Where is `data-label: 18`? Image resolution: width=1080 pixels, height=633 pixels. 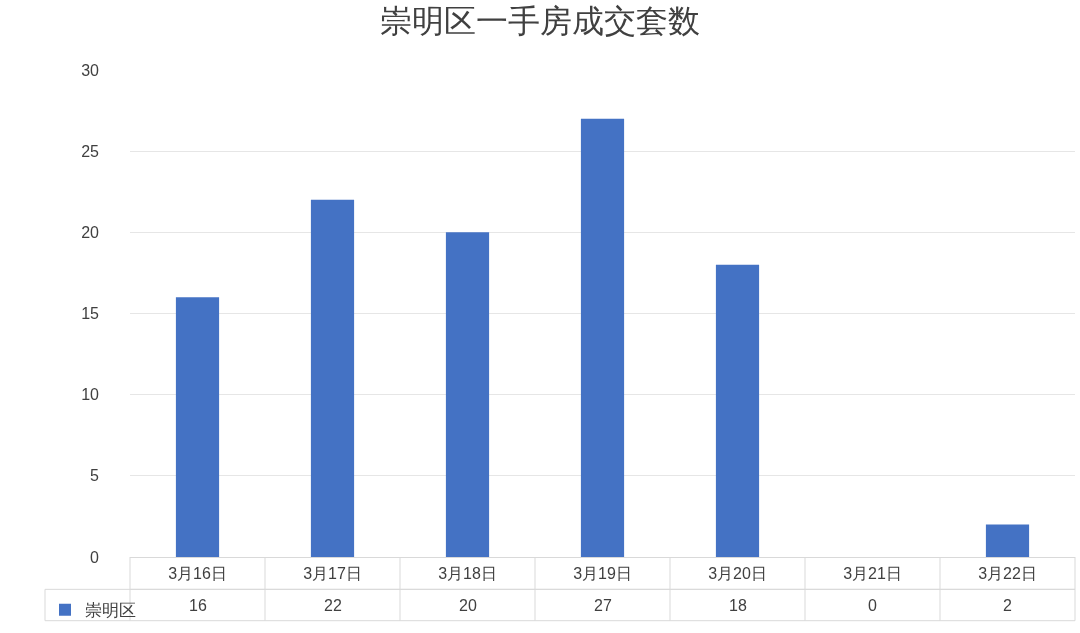 data-label: 18 is located at coordinates (738, 605).